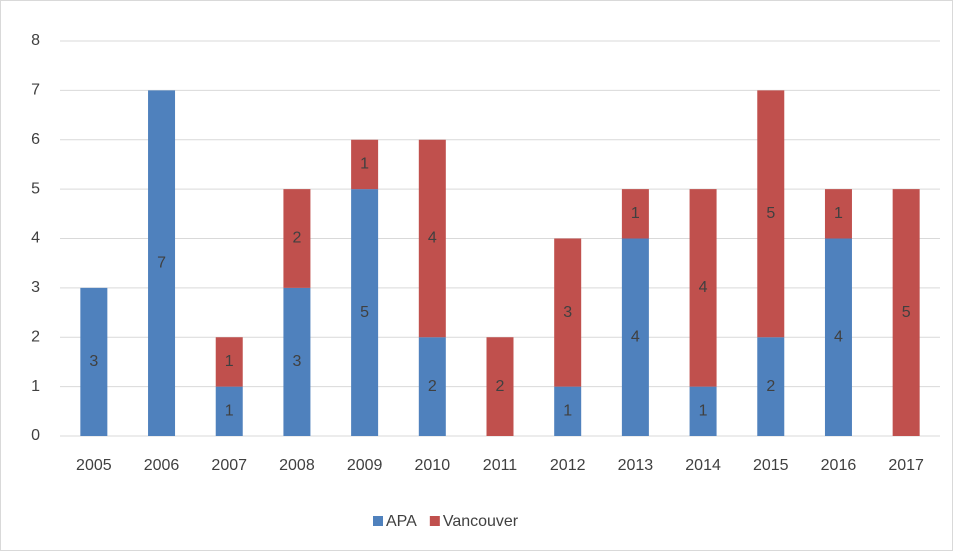  I want to click on x-tick-label: 2014, so click(703, 465).